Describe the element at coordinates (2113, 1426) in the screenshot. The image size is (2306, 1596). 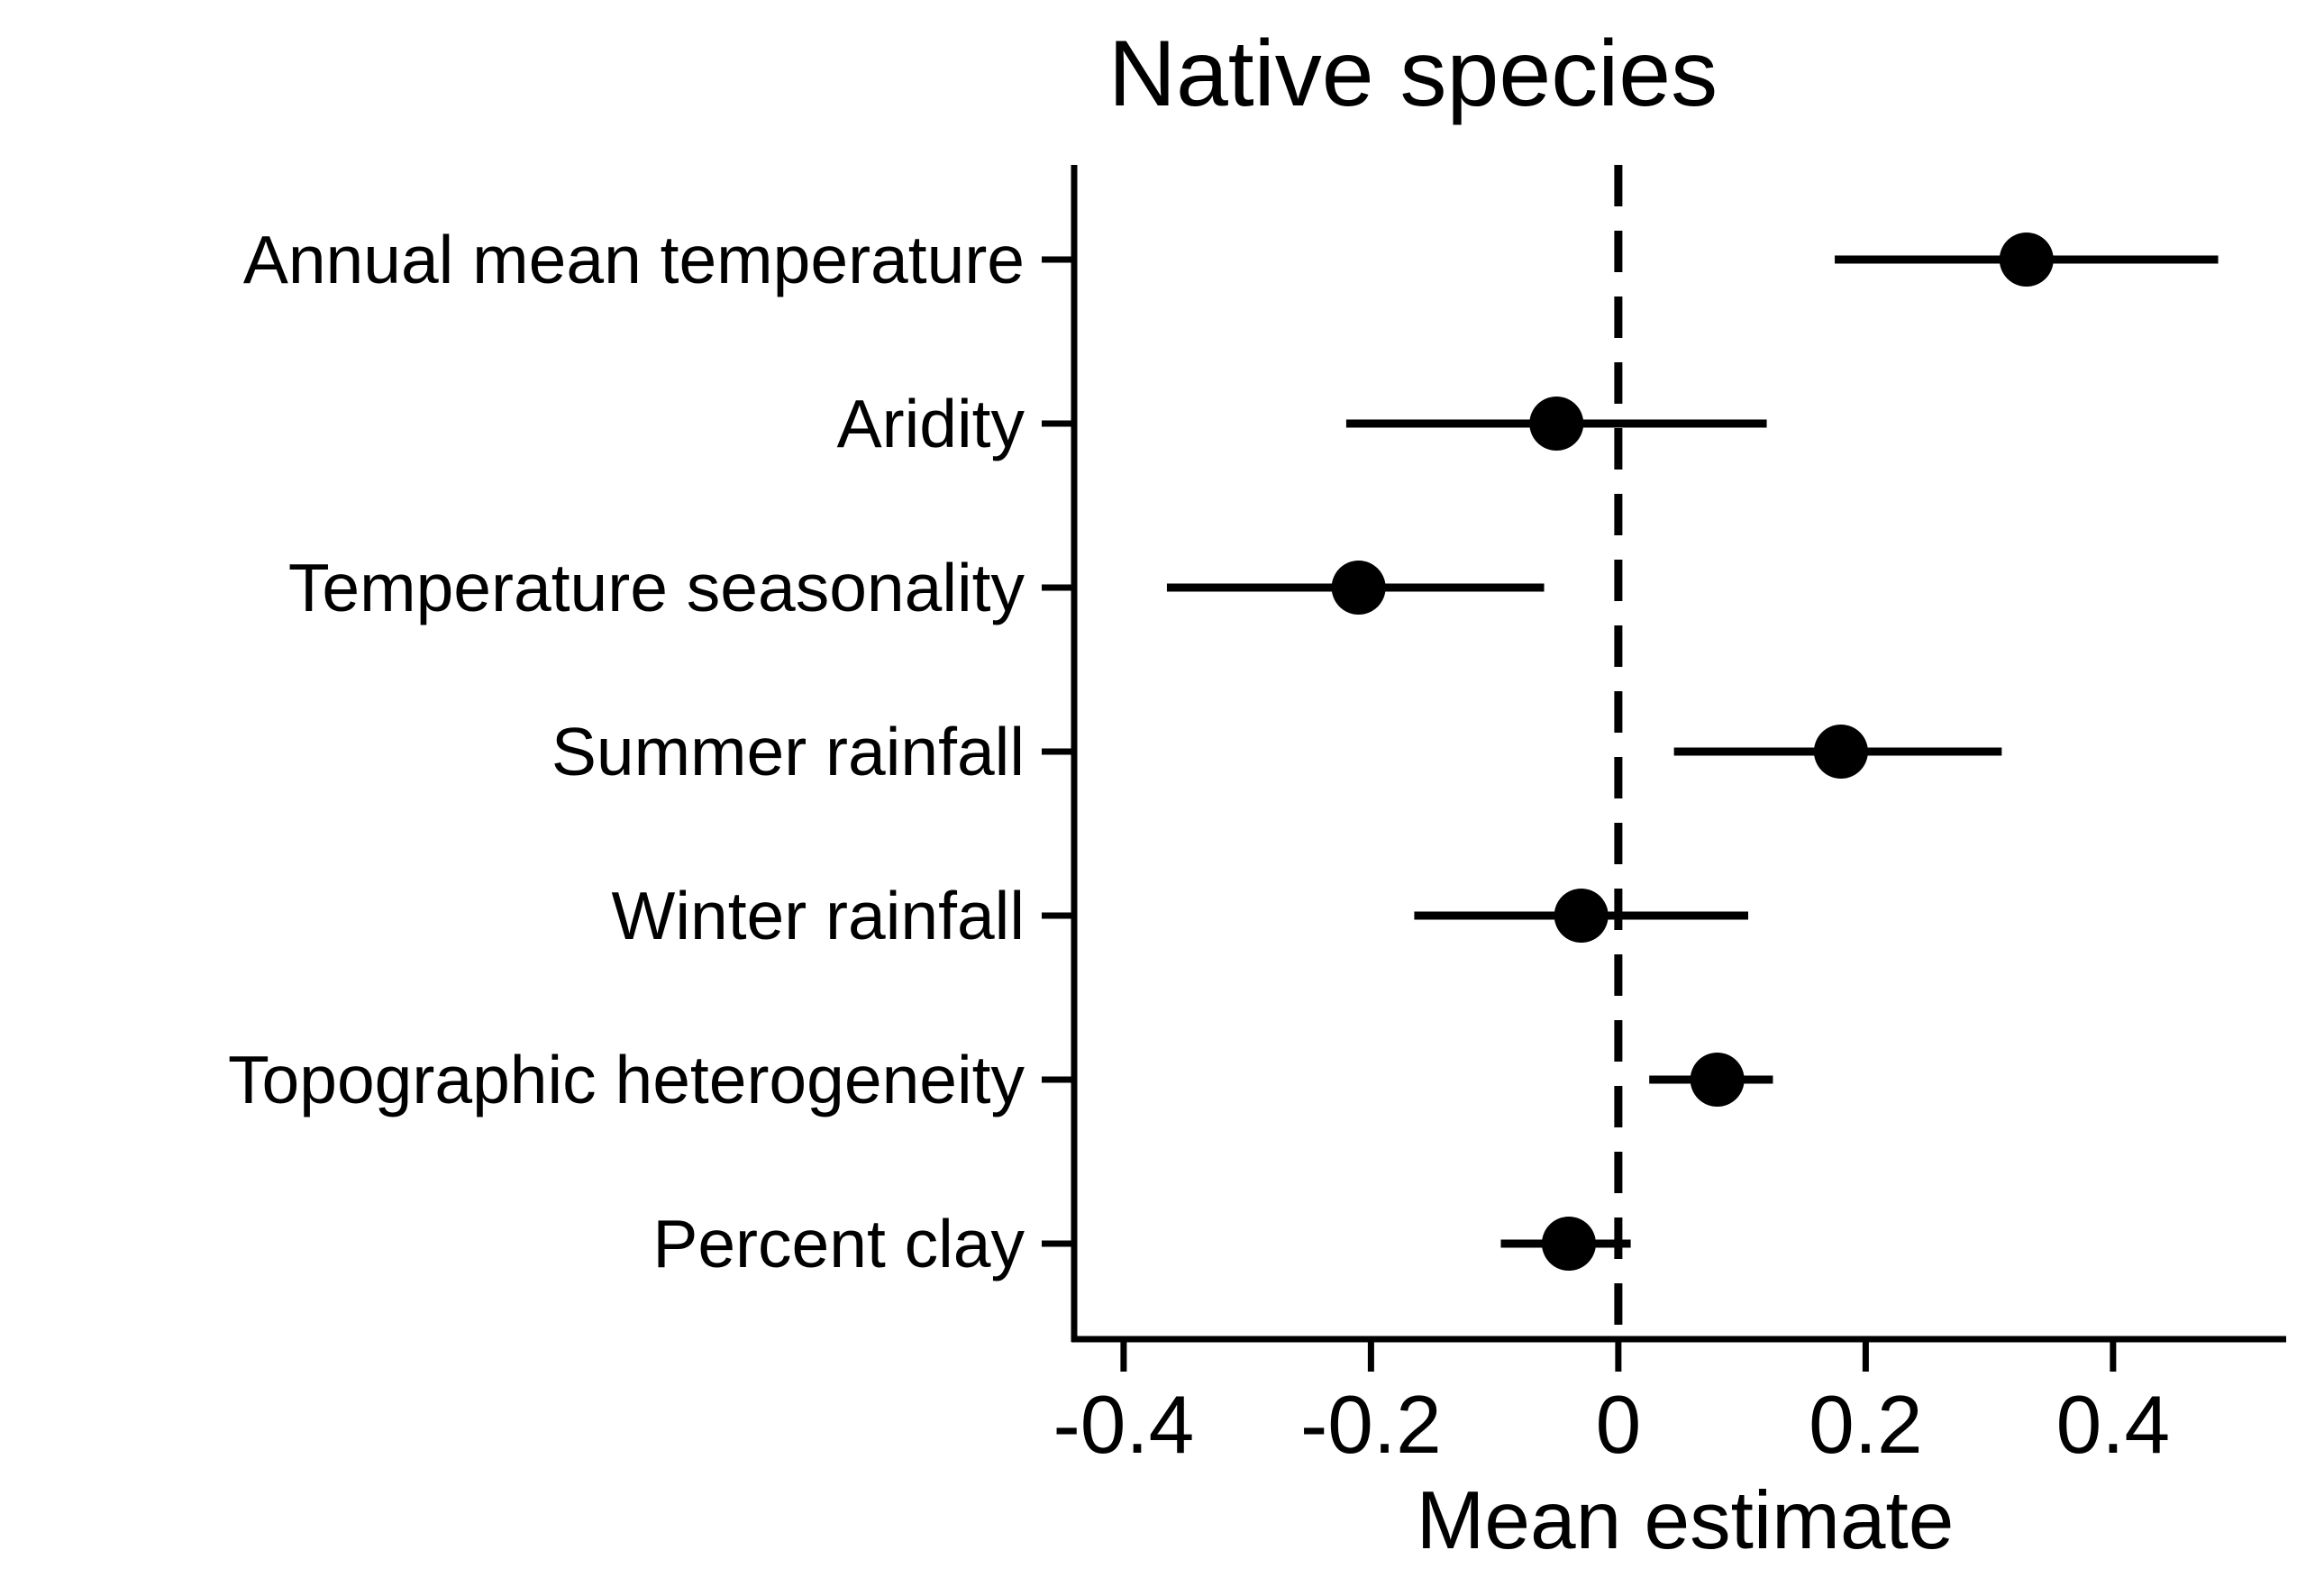
I see `x-tick-label: 0.4` at that location.